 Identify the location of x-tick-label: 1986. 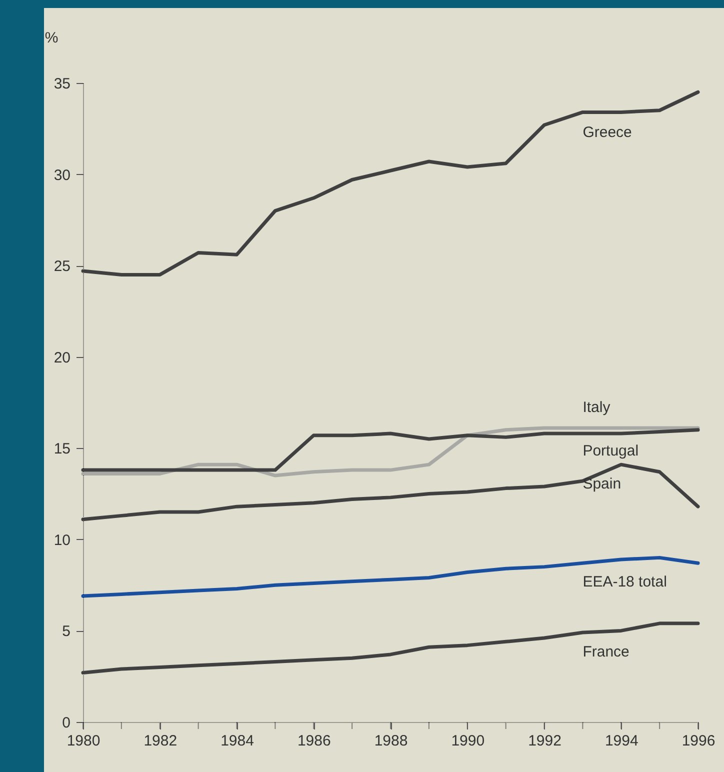
(314, 741).